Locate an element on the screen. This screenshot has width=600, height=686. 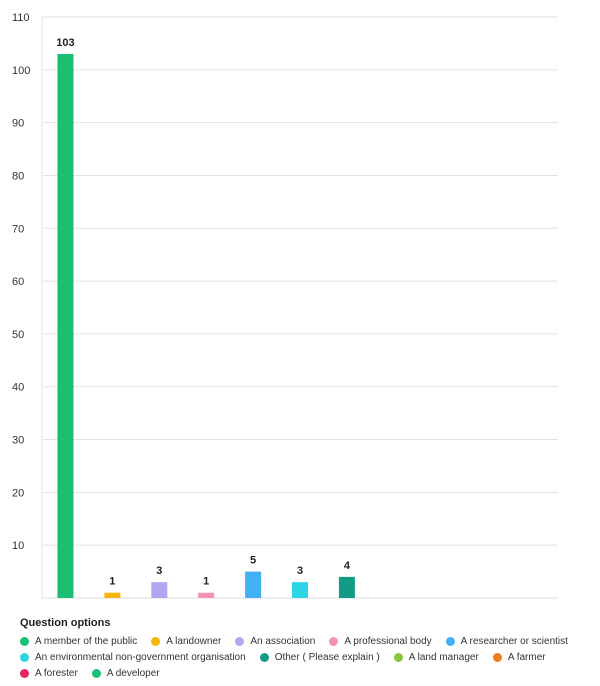
y-tick-label: 100 is located at coordinates (21, 71).